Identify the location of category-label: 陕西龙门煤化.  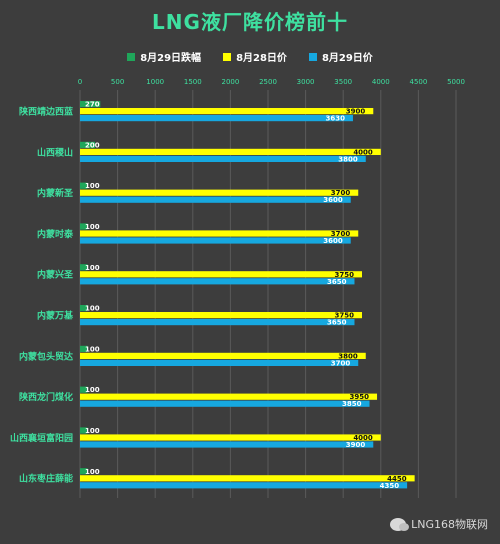
(46, 397).